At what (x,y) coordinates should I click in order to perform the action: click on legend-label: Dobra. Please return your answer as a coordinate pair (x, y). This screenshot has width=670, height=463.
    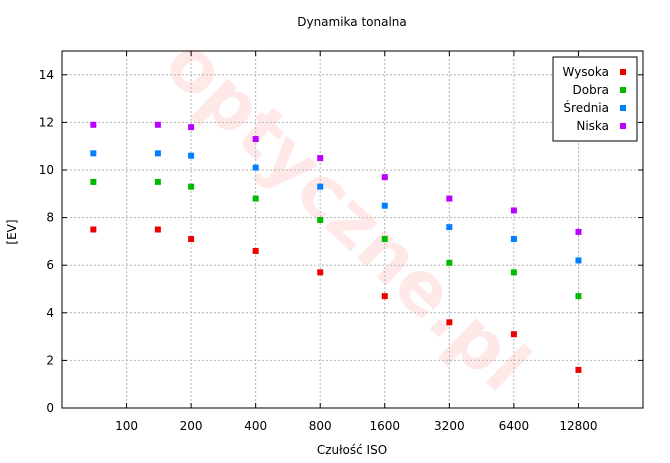
    Looking at the image, I should click on (591, 90).